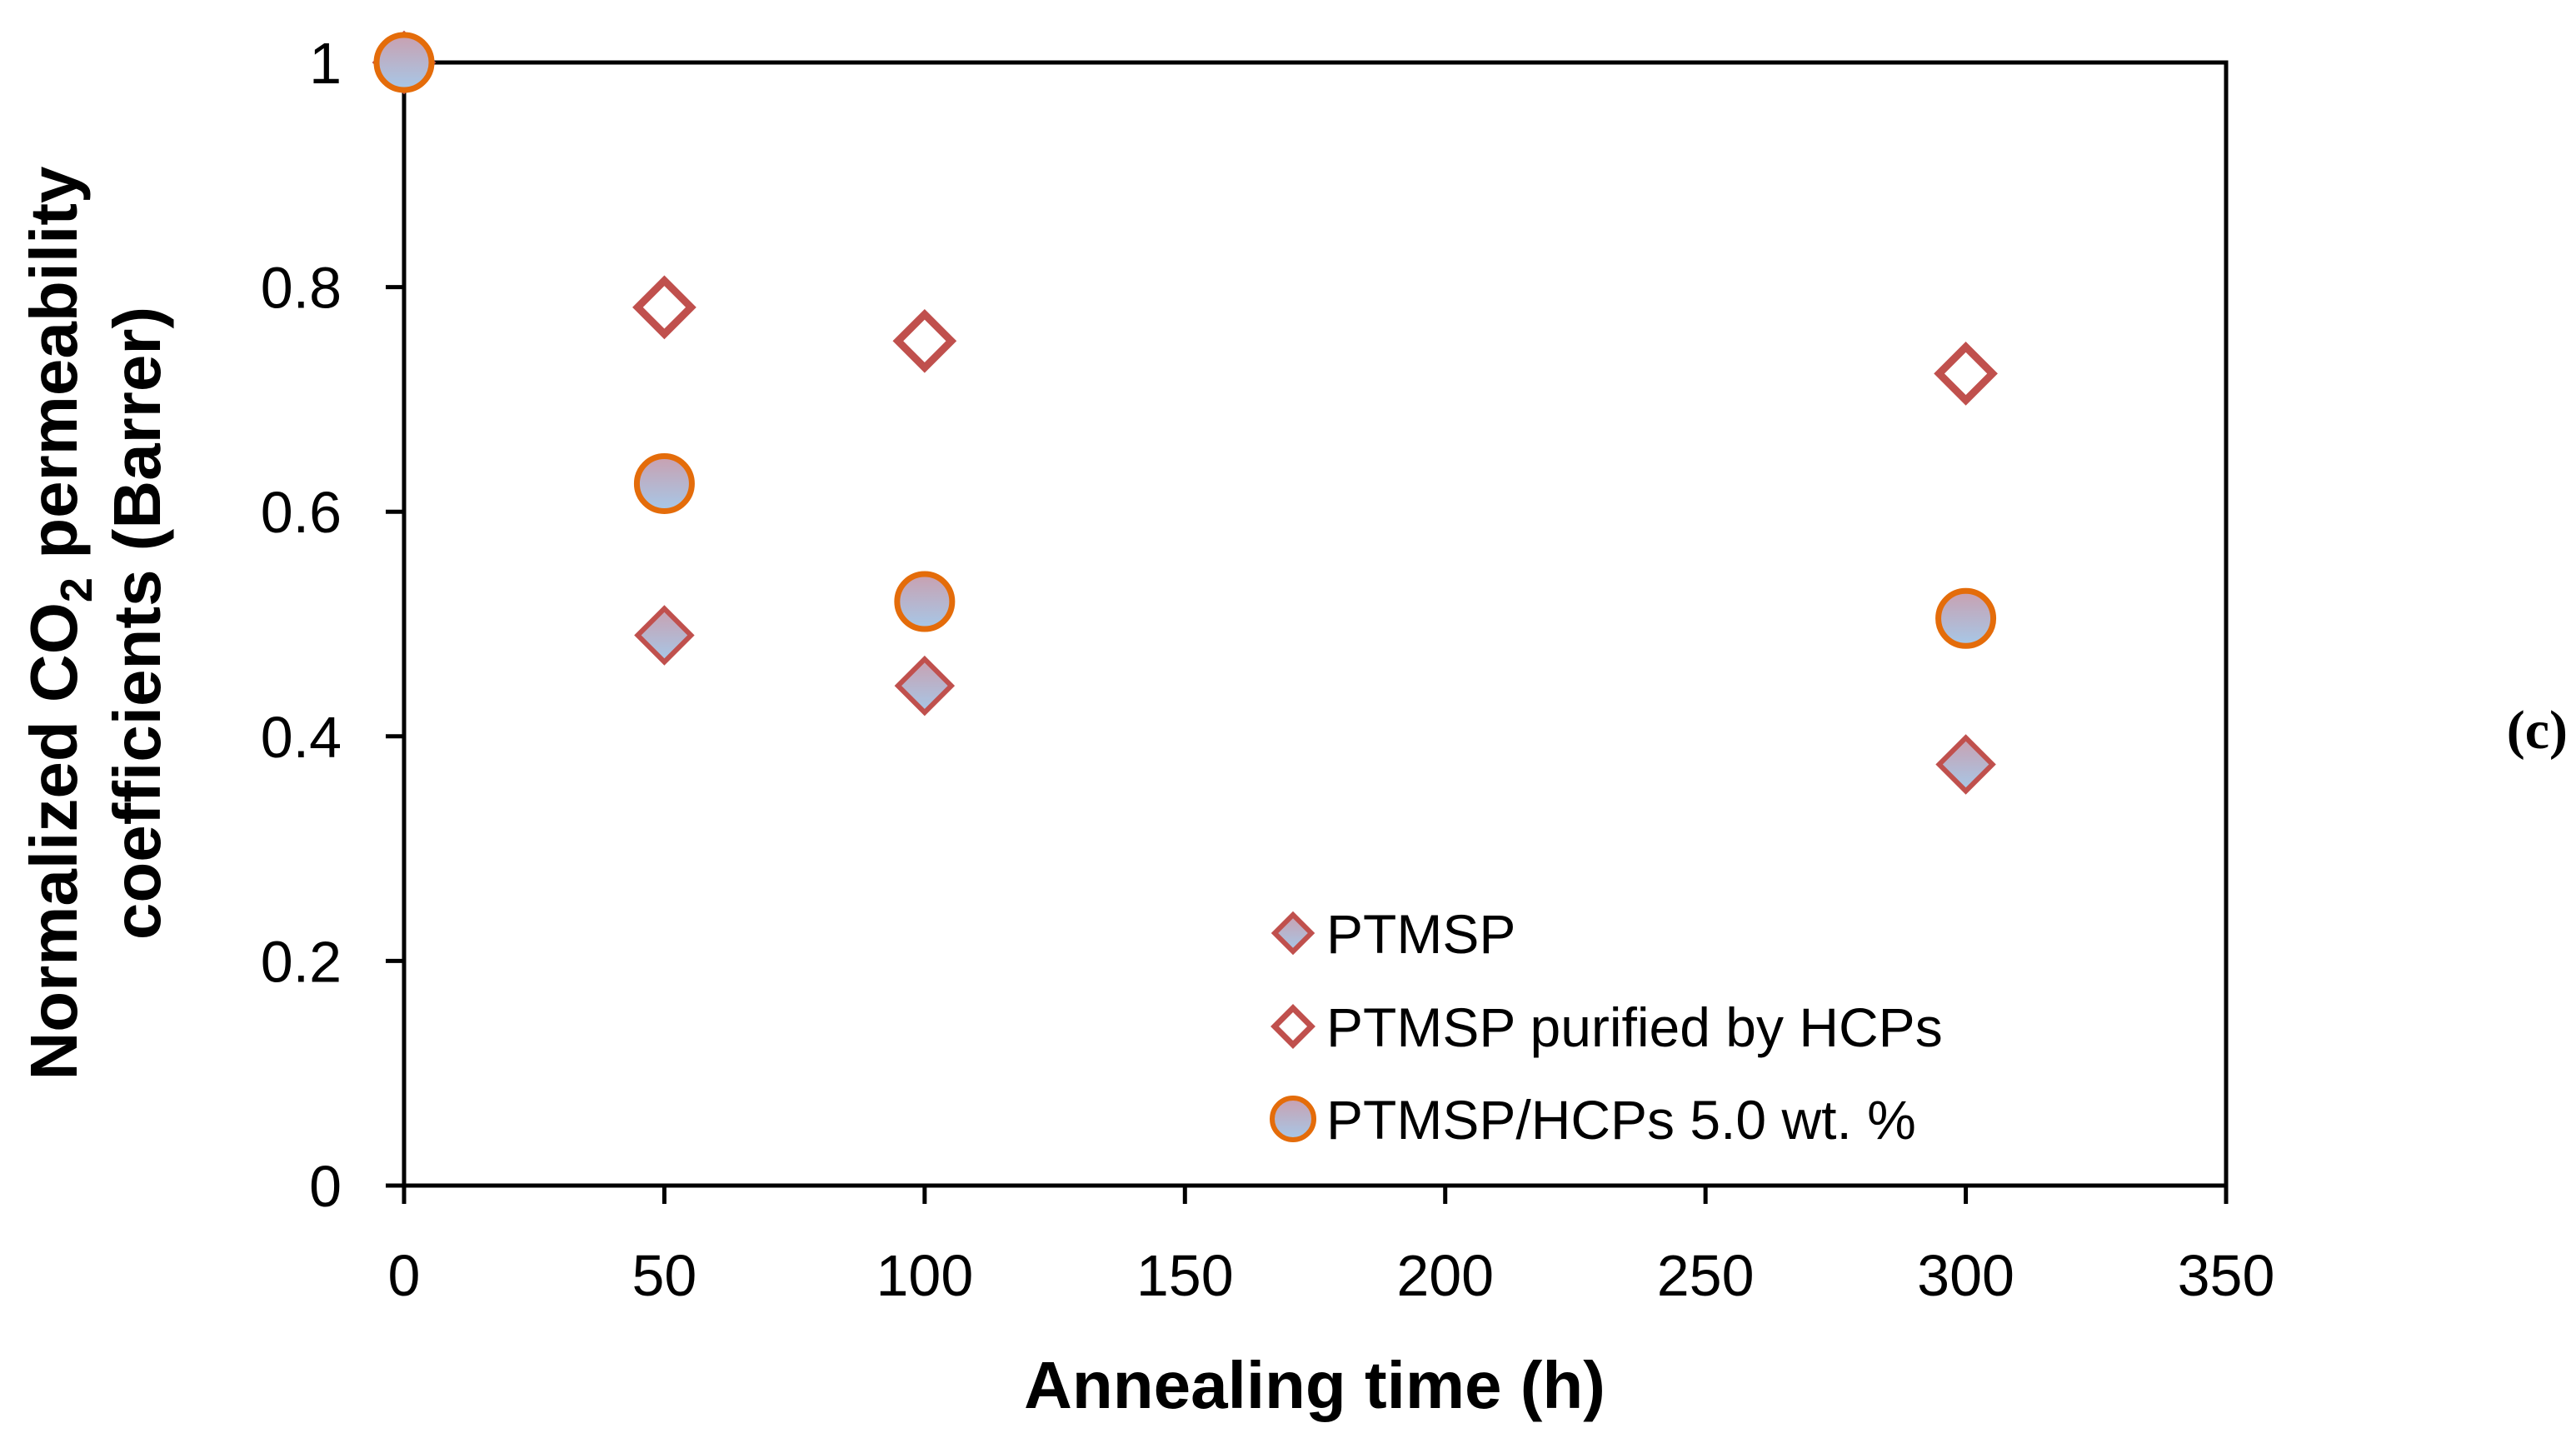  I want to click on y-axis-ticks, so click(395, 624).